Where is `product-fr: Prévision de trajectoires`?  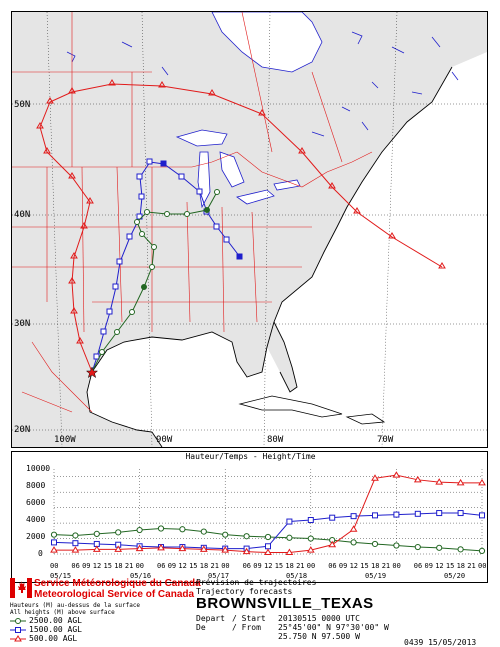 product-fr: Prévision de trajectoires is located at coordinates (256, 582).